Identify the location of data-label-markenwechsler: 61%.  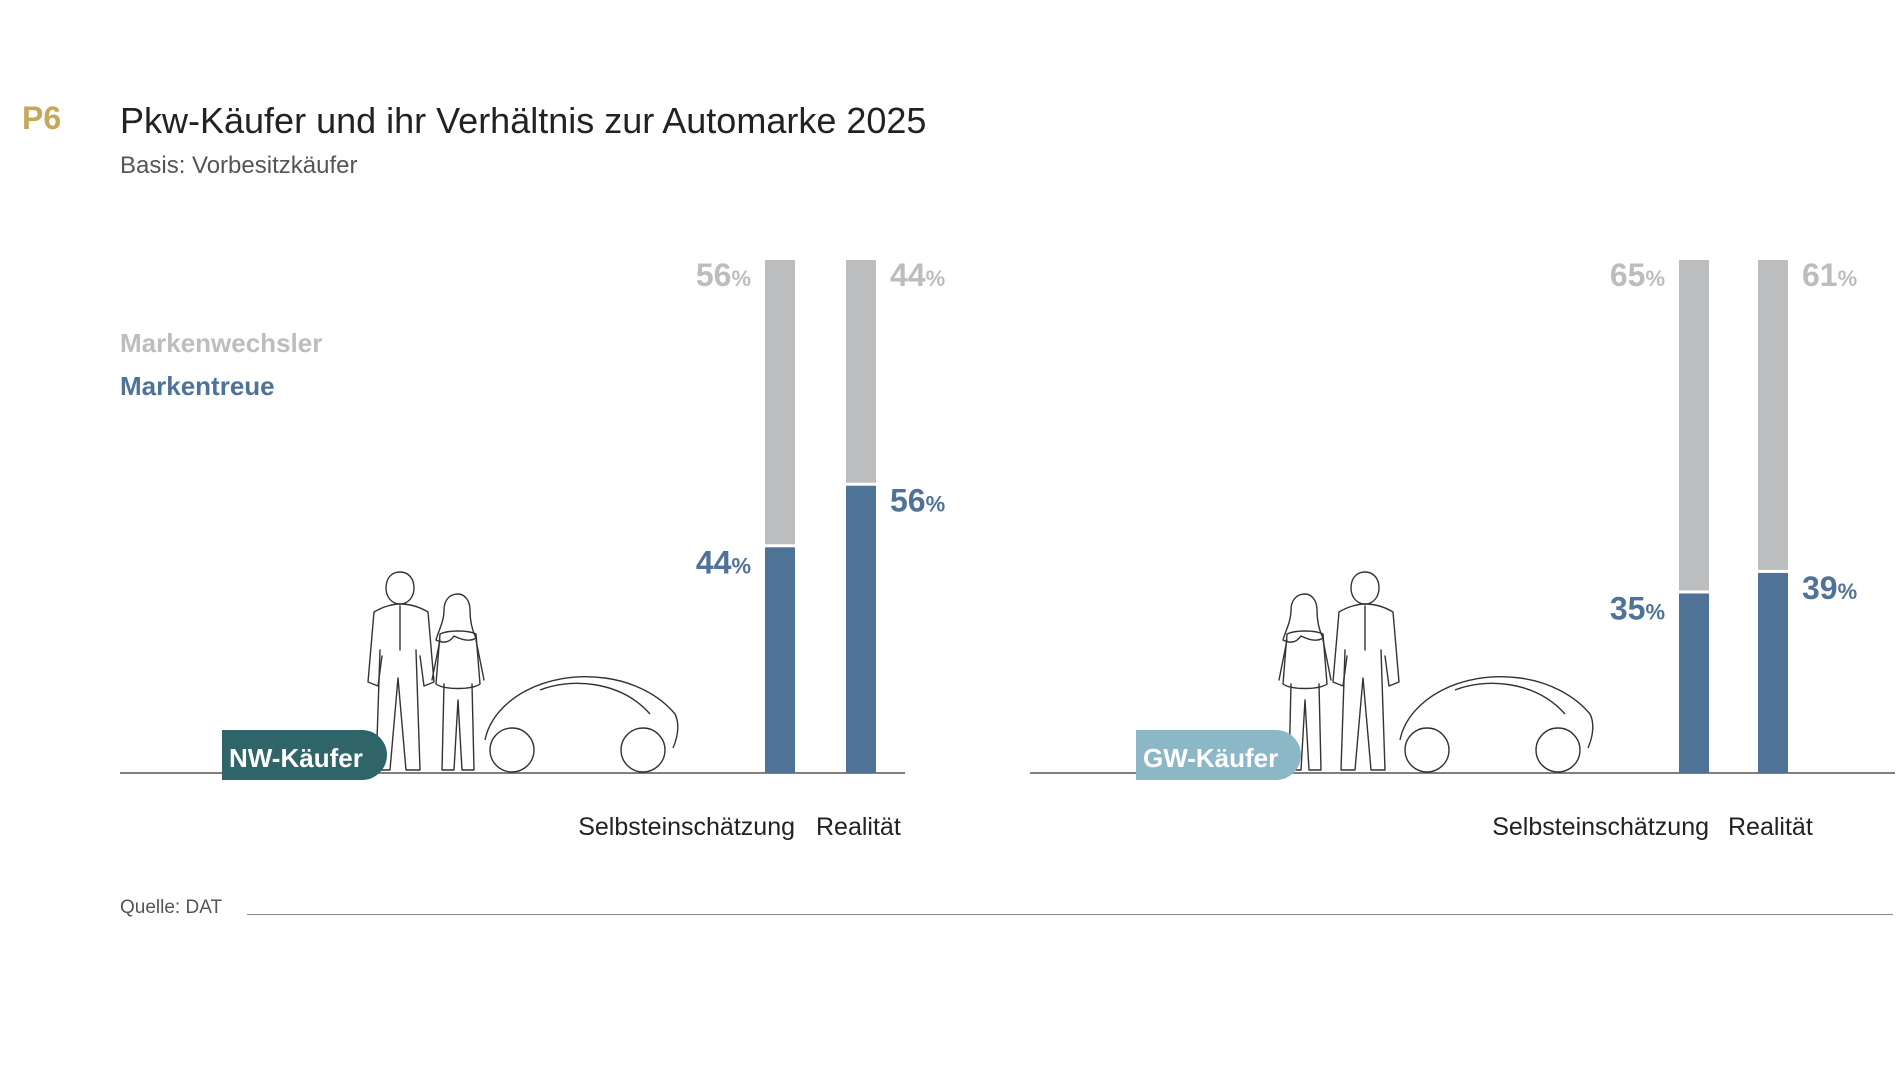
(1829, 275).